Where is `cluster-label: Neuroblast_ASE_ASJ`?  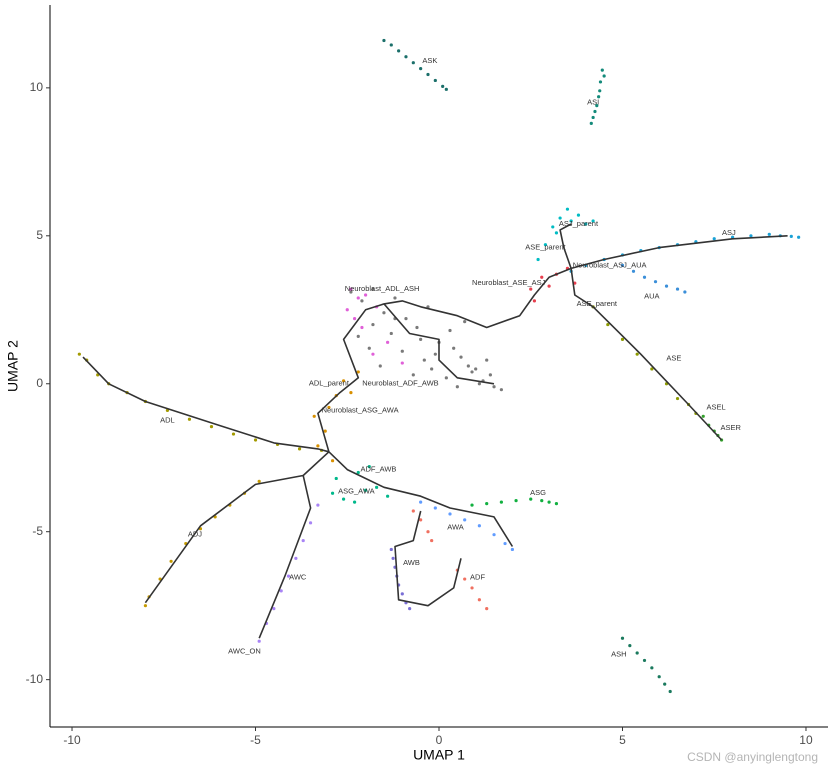
cluster-label: Neuroblast_ASE_ASJ is located at coordinates (509, 282).